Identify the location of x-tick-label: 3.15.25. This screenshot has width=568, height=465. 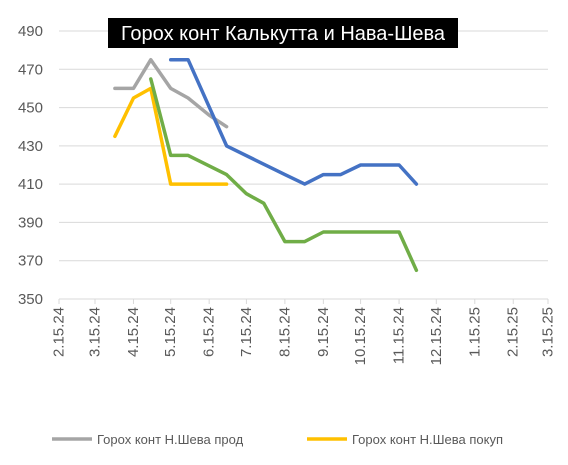
(548, 332).